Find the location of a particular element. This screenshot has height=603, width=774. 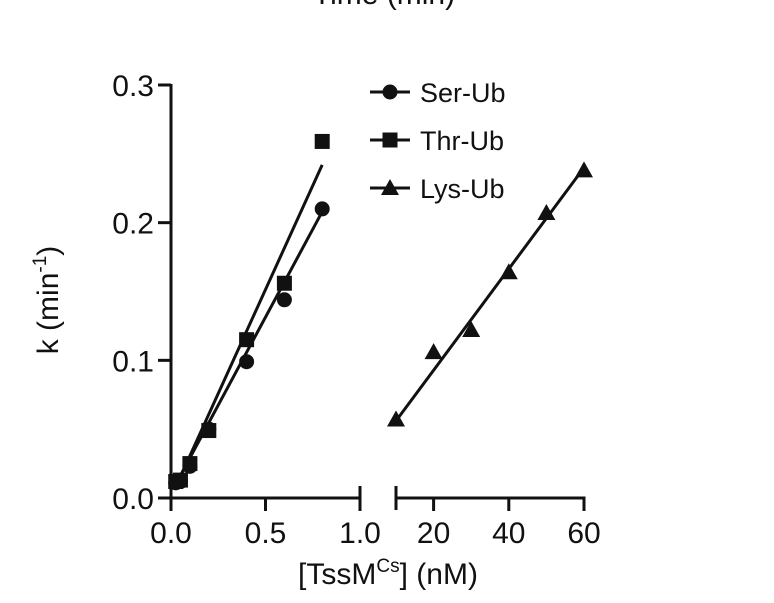

x-tick-label: 0.5 is located at coordinates (266, 533).